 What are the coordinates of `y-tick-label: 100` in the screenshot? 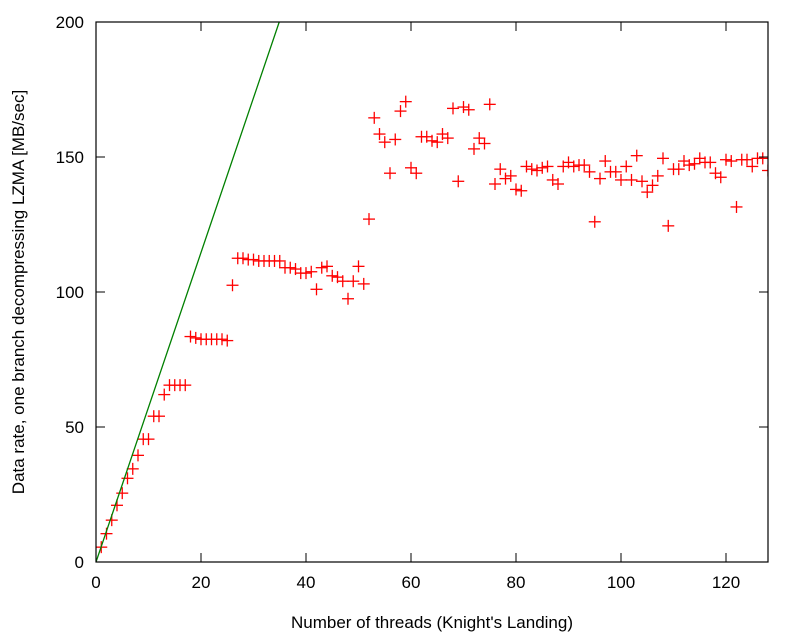 It's located at (70, 292).